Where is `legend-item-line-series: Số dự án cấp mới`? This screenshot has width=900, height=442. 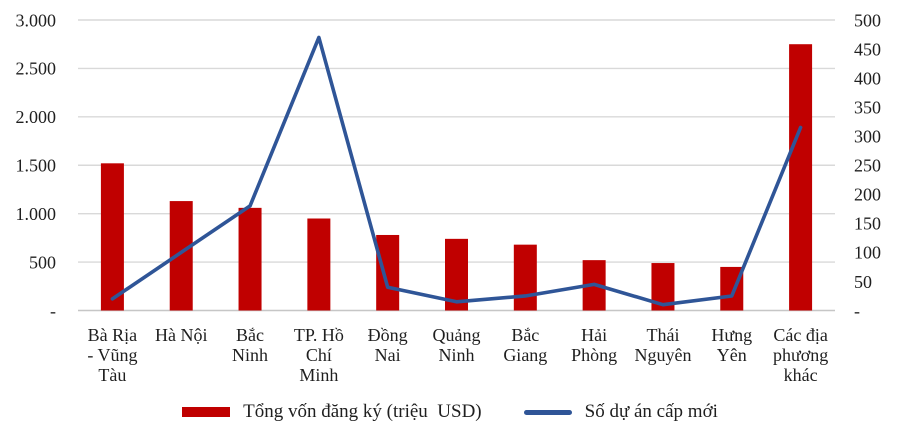 legend-item-line-series: Số dự án cấp mới is located at coordinates (620, 412).